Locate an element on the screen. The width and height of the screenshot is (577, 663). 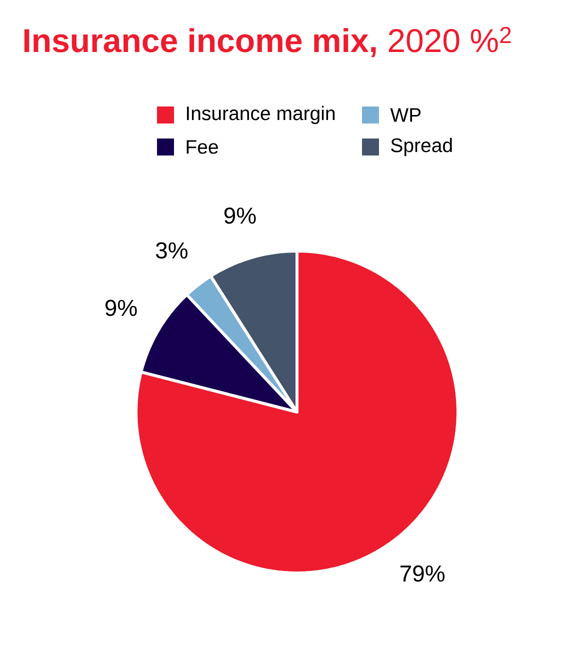
legend-label: Fee is located at coordinates (202, 147).